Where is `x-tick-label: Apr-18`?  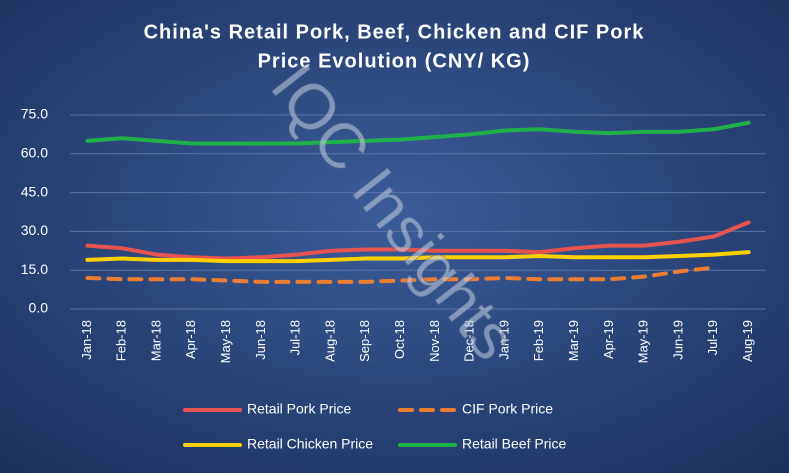 x-tick-label: Apr-18 is located at coordinates (190, 339).